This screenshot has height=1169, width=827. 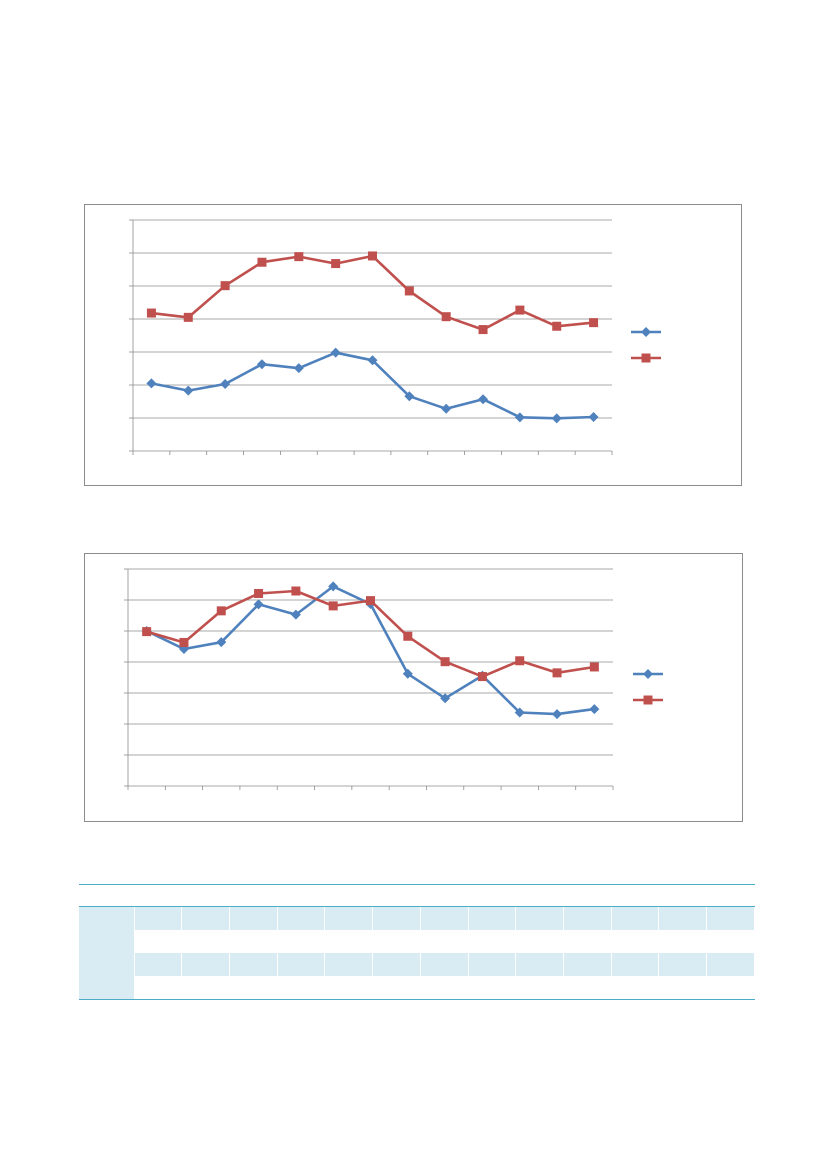 I want to click on data-table, so click(x=417, y=942).